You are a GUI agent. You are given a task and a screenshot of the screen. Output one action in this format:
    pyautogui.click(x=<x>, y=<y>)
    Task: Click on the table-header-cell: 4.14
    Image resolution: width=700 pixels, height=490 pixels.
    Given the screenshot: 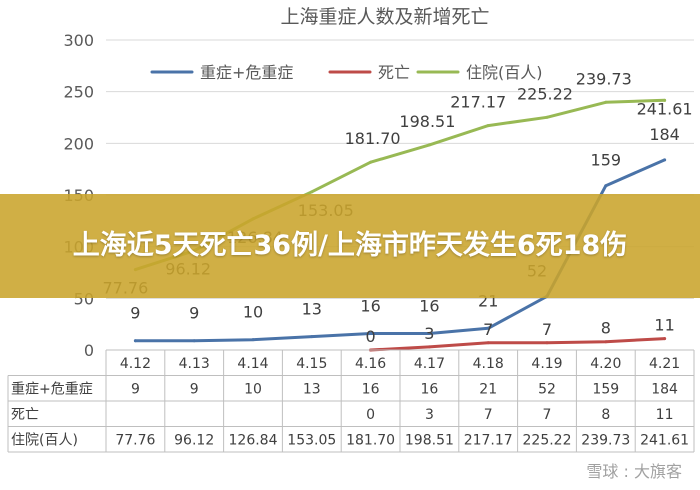 What is the action you would take?
    pyautogui.click(x=252, y=364)
    